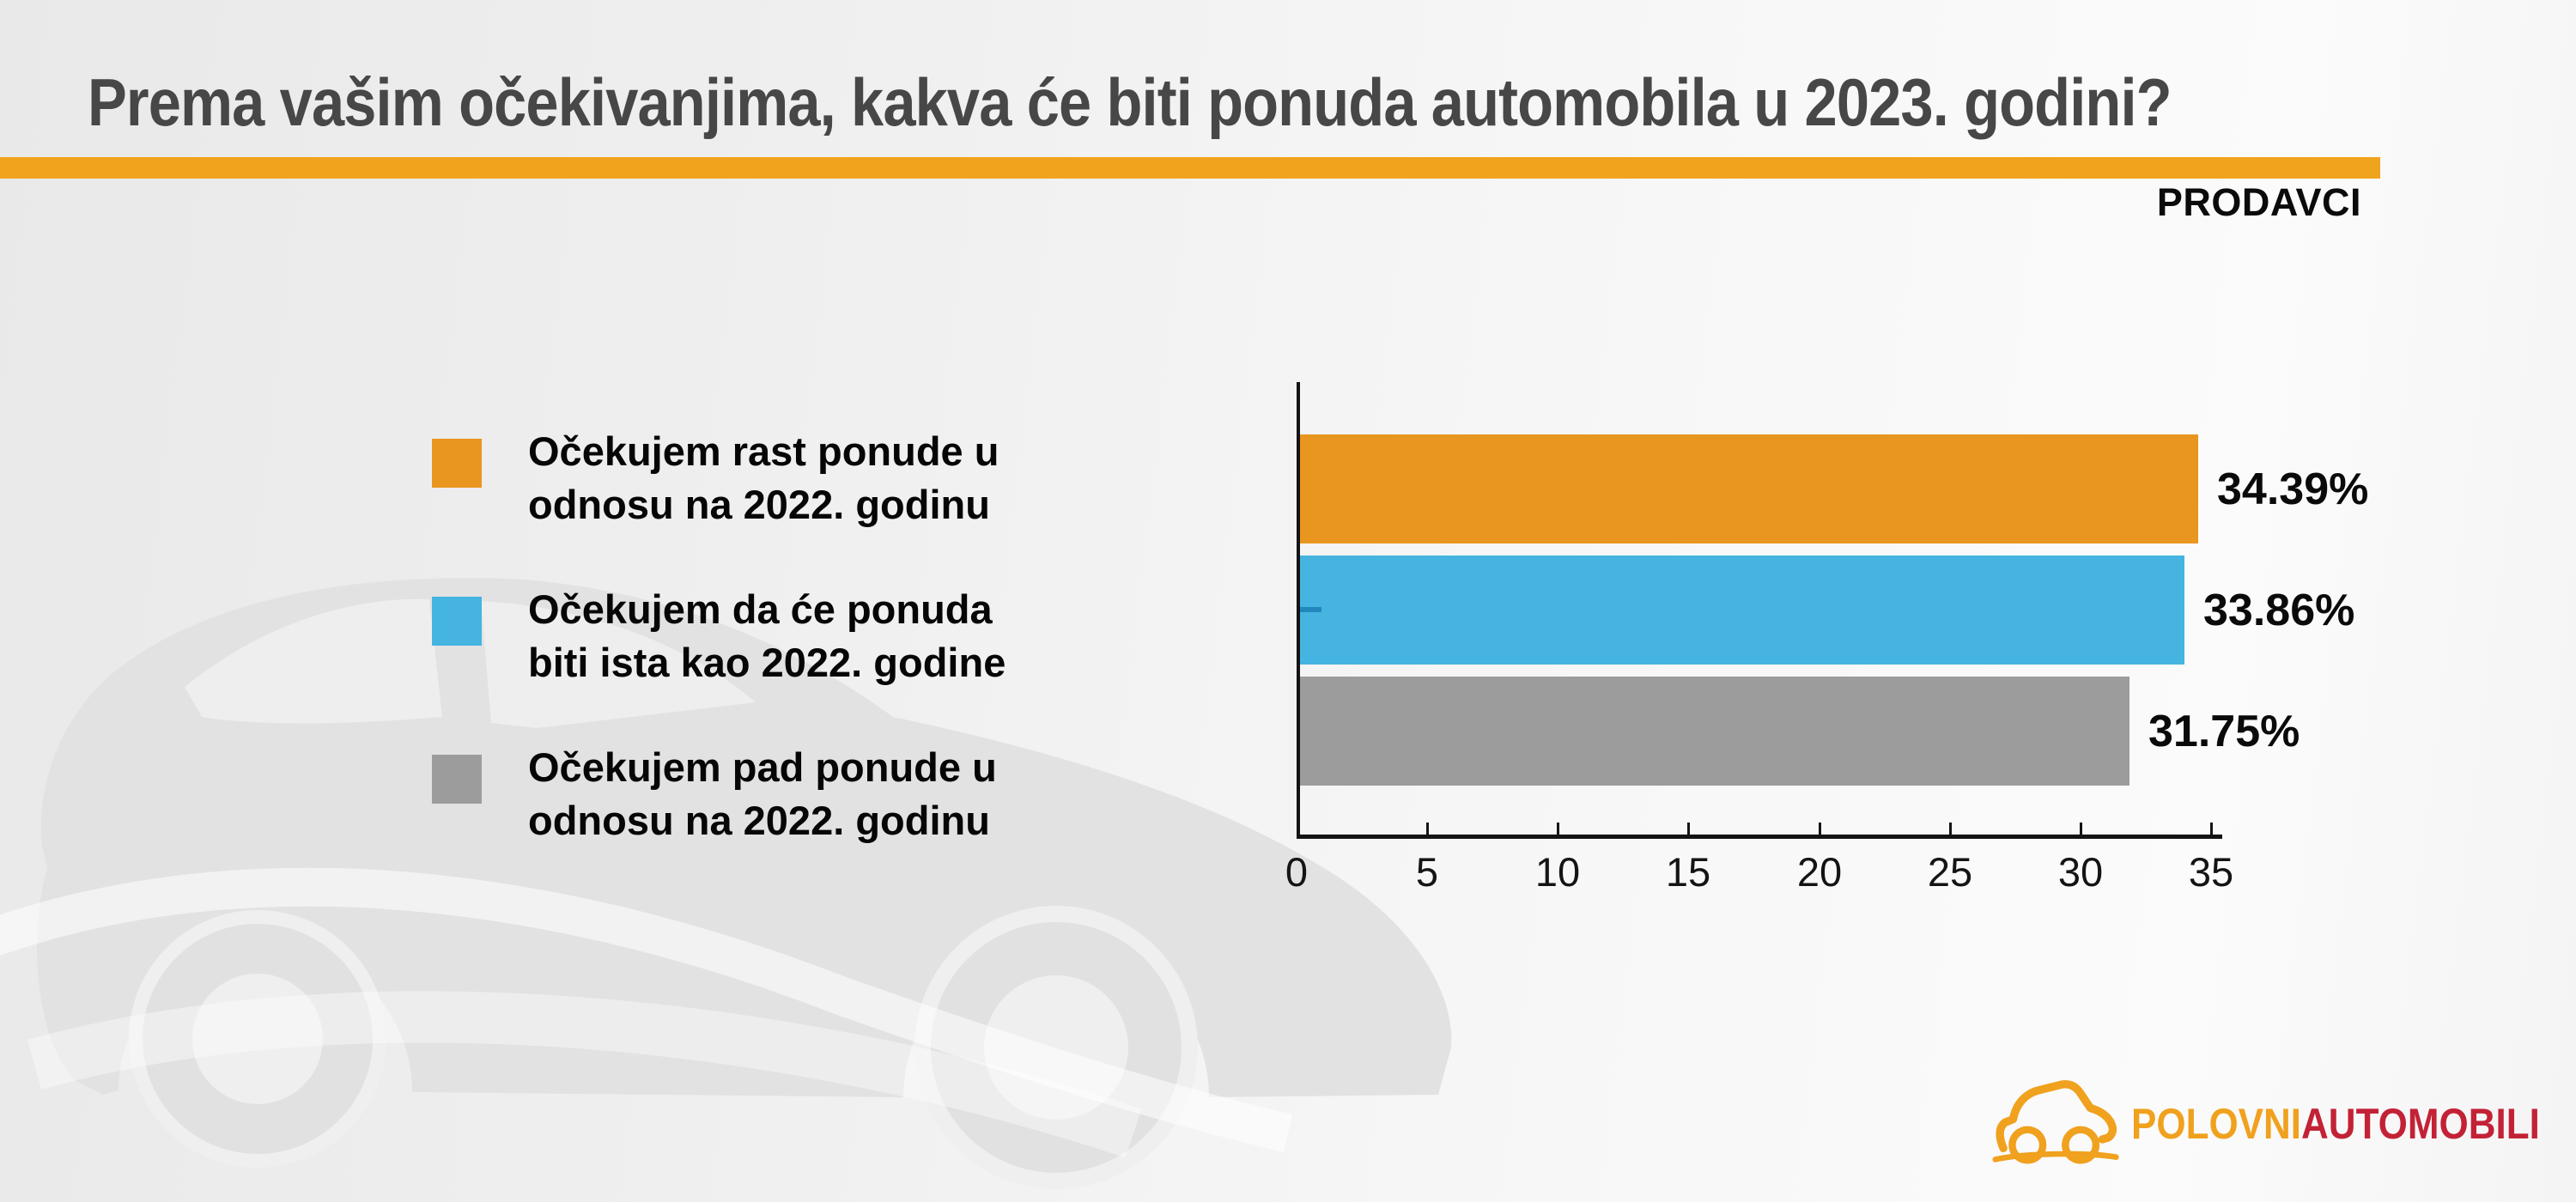  I want to click on legend-swatch-blue, so click(457, 621).